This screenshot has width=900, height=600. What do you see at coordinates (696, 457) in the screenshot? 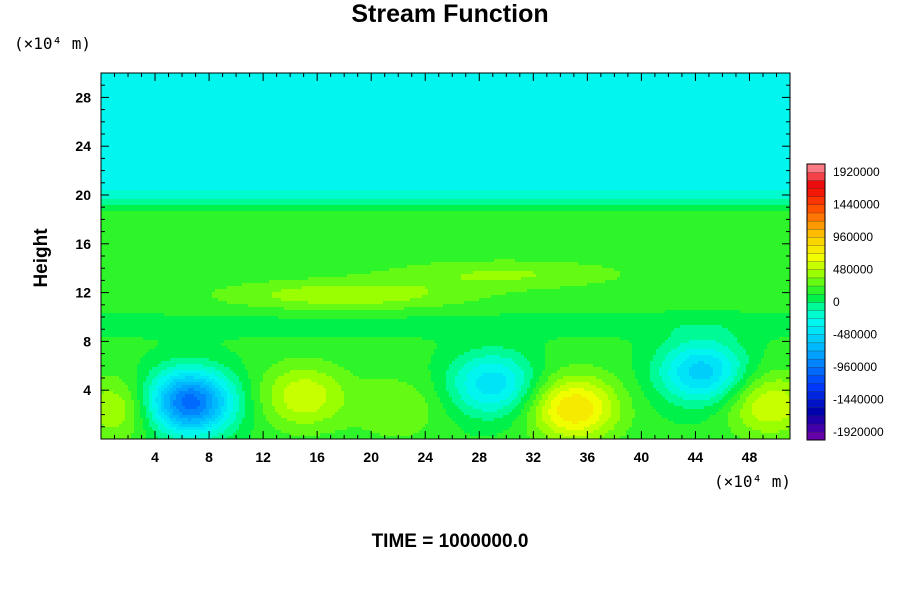
I see `x-tick-label: 44` at bounding box center [696, 457].